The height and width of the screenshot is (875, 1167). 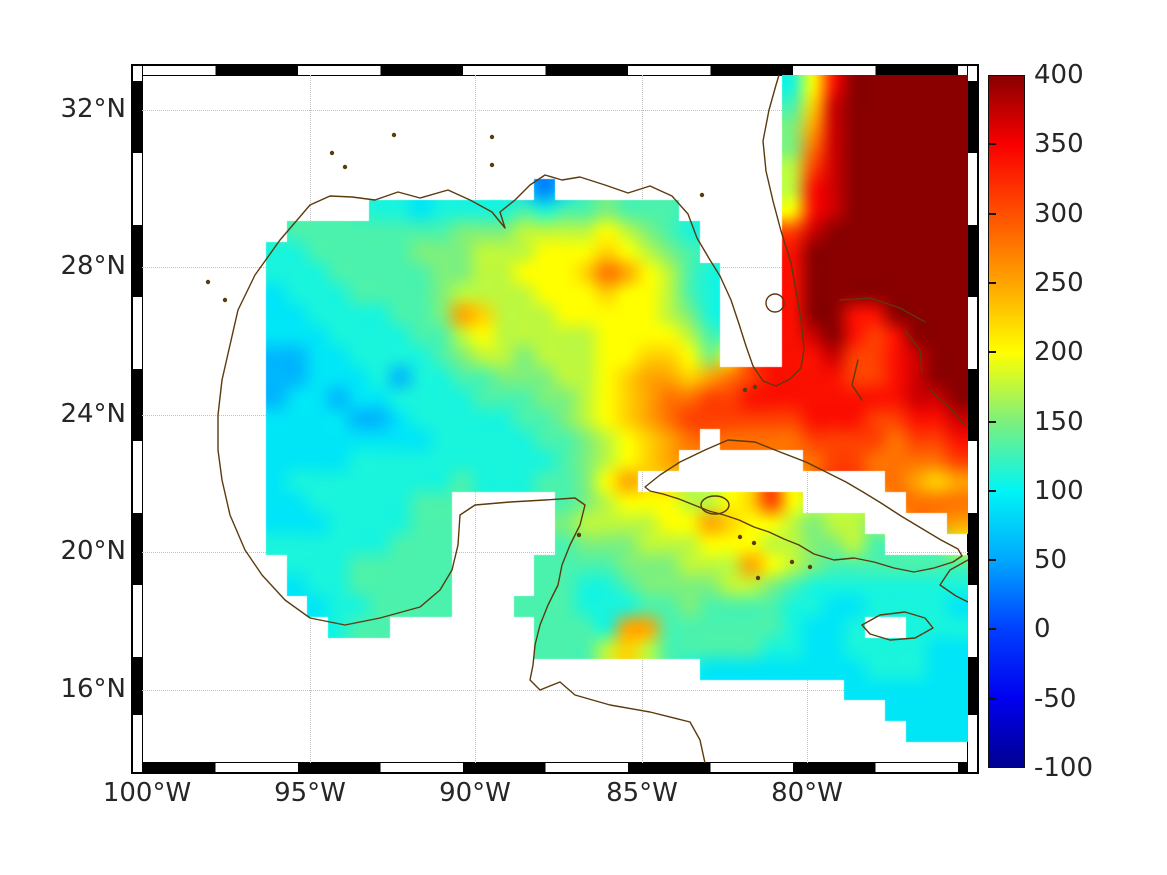 I want to click on lon-tick-label: 85°W, so click(x=642, y=793).